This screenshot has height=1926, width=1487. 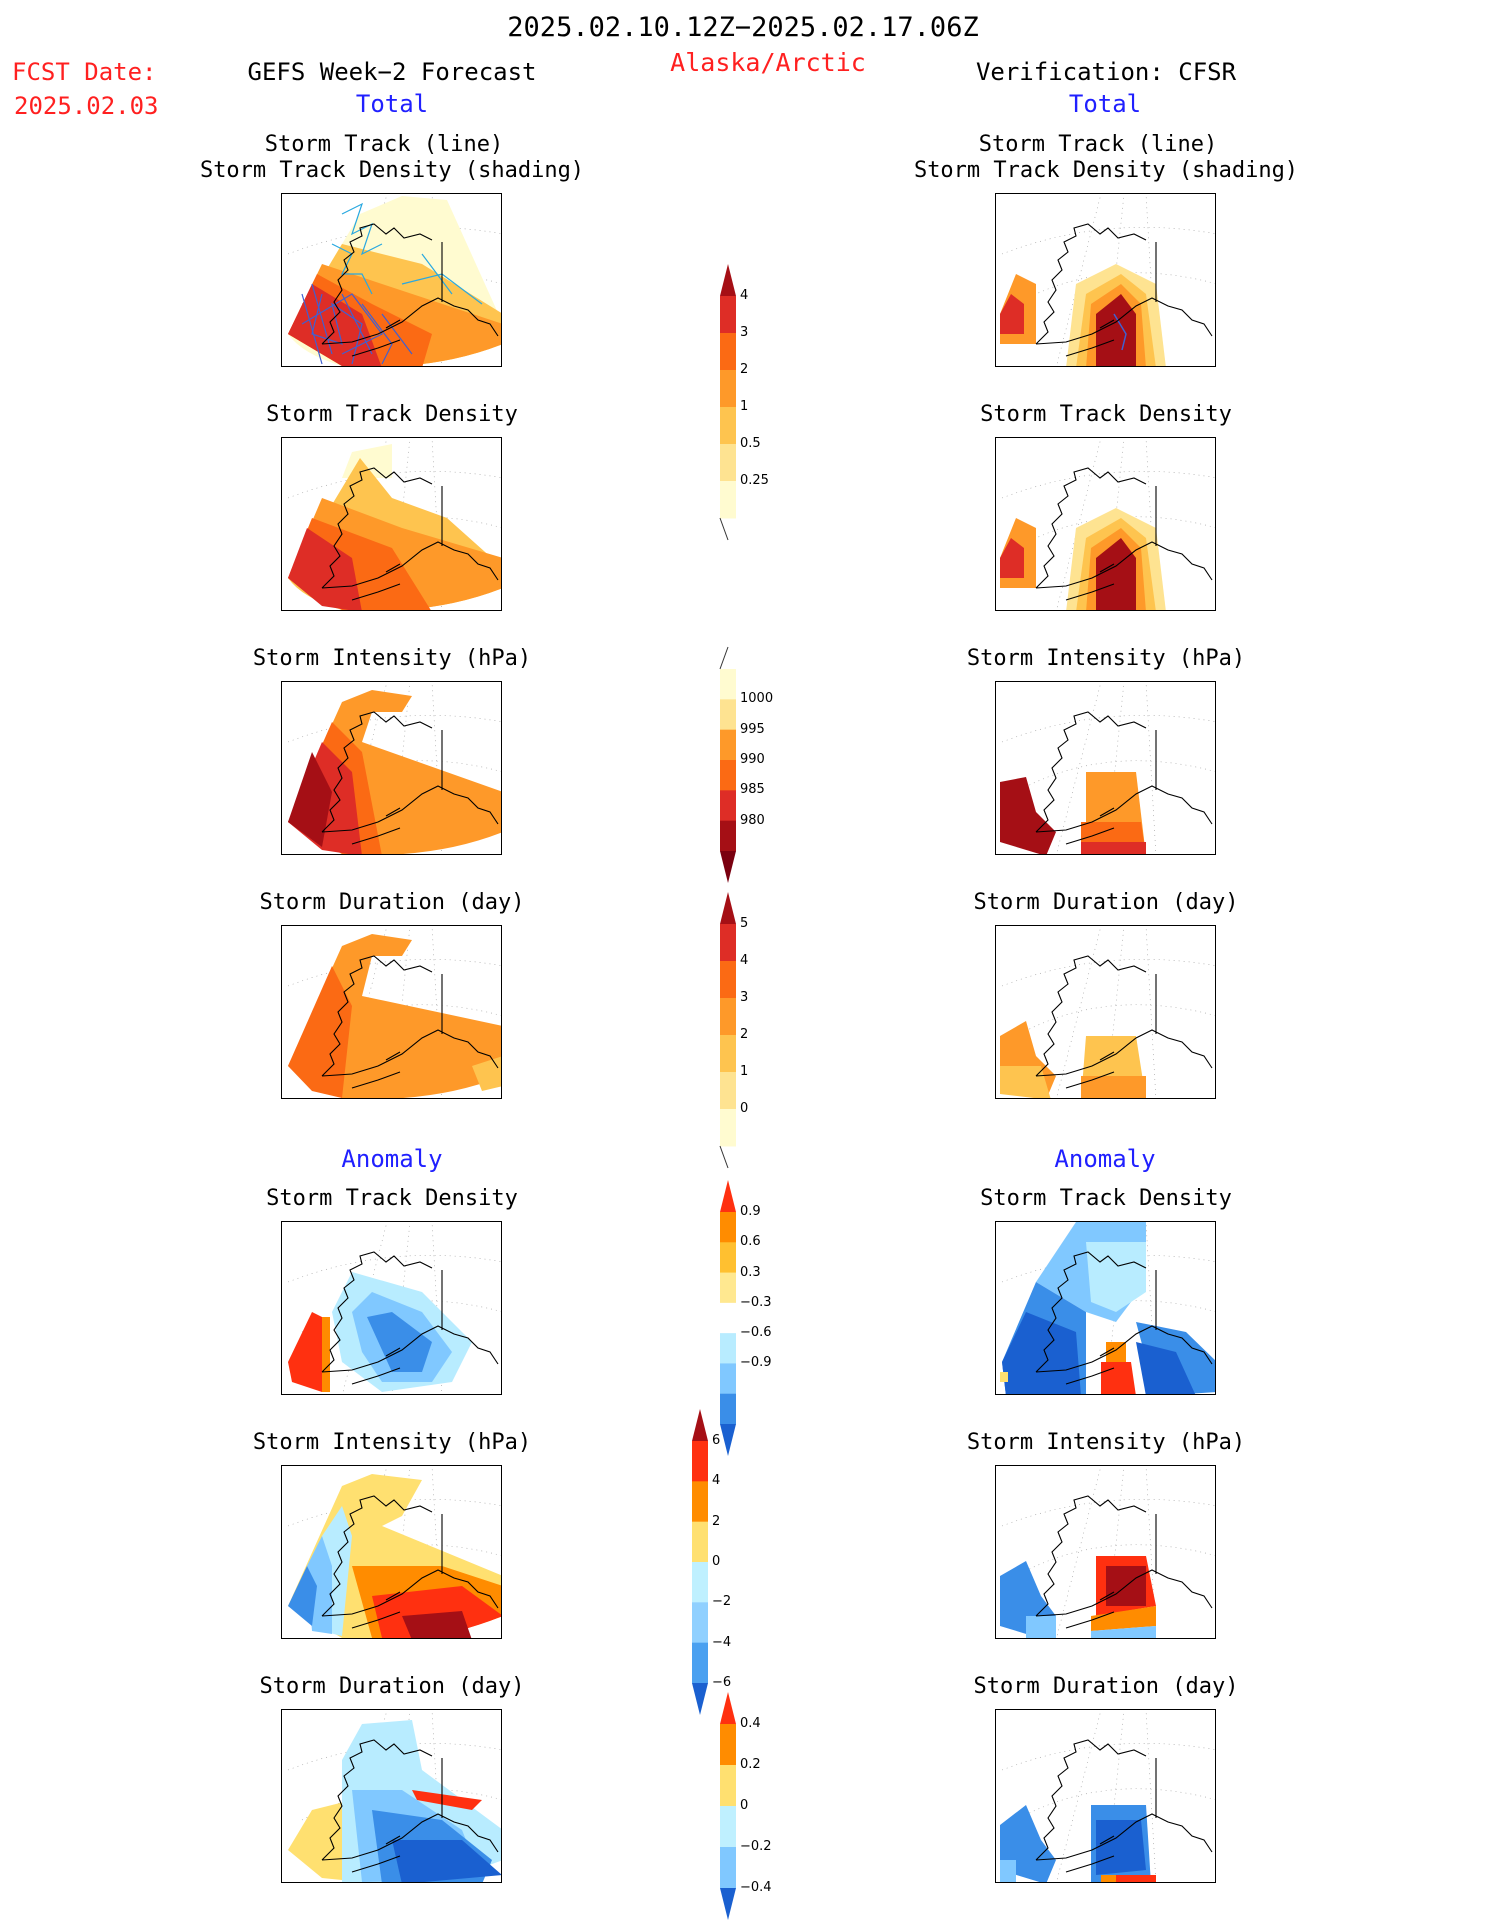 I want to click on colorbar-label: 985, so click(x=752, y=790).